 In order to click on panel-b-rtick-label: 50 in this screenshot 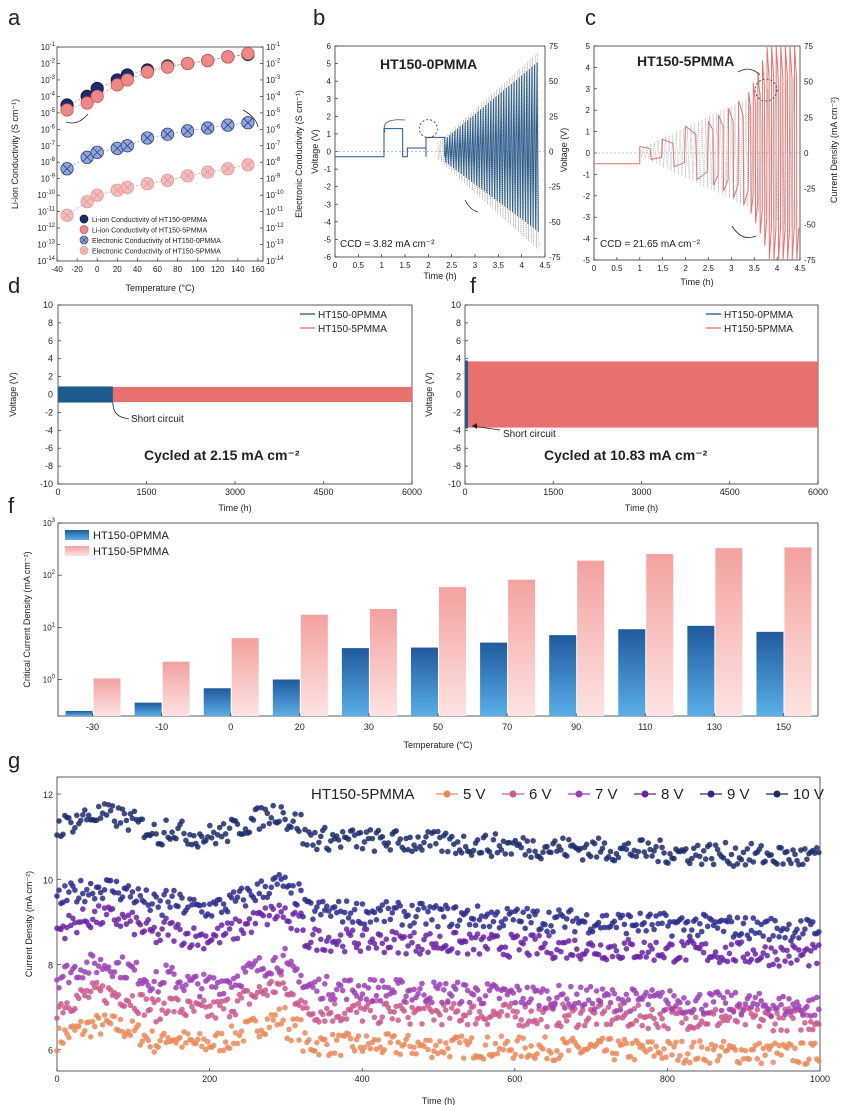, I will do `click(553, 81)`.